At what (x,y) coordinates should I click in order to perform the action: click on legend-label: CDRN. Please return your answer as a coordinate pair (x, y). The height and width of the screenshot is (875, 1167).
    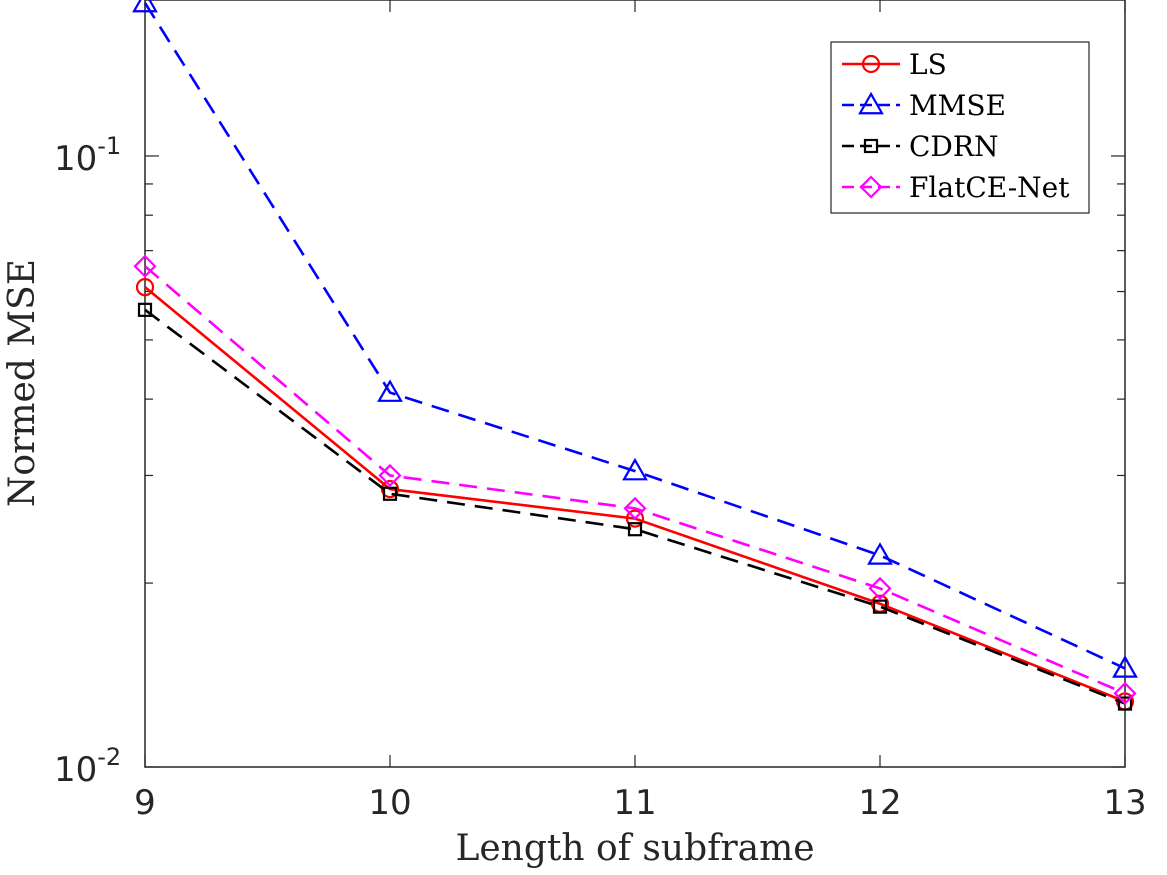
    Looking at the image, I should click on (953, 146).